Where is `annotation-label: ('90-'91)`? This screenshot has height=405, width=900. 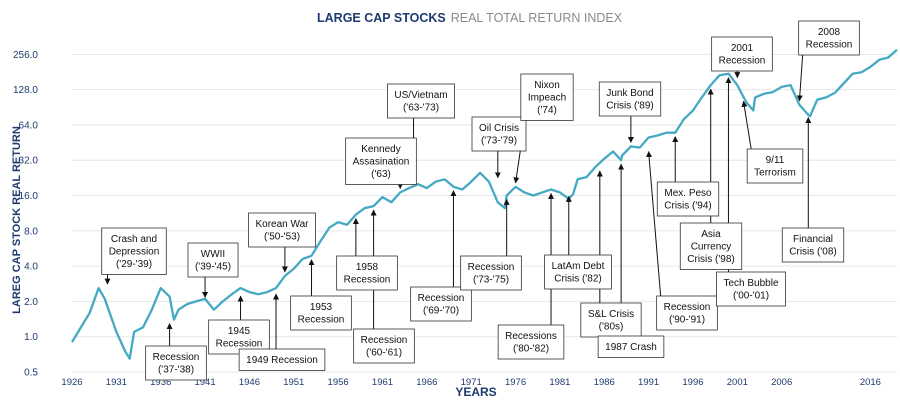 annotation-label: ('90-'91) is located at coordinates (687, 320).